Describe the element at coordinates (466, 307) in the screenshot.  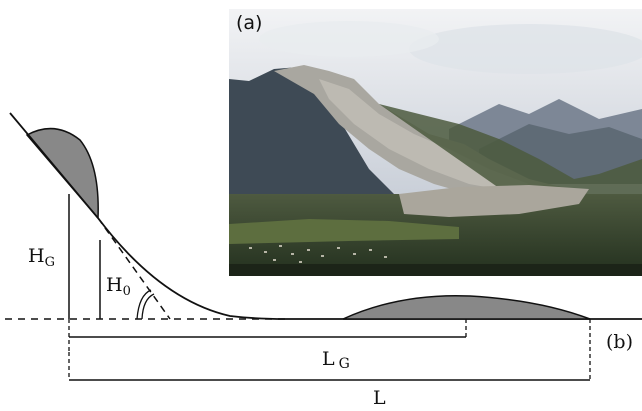
I see `deposit-mass` at that location.